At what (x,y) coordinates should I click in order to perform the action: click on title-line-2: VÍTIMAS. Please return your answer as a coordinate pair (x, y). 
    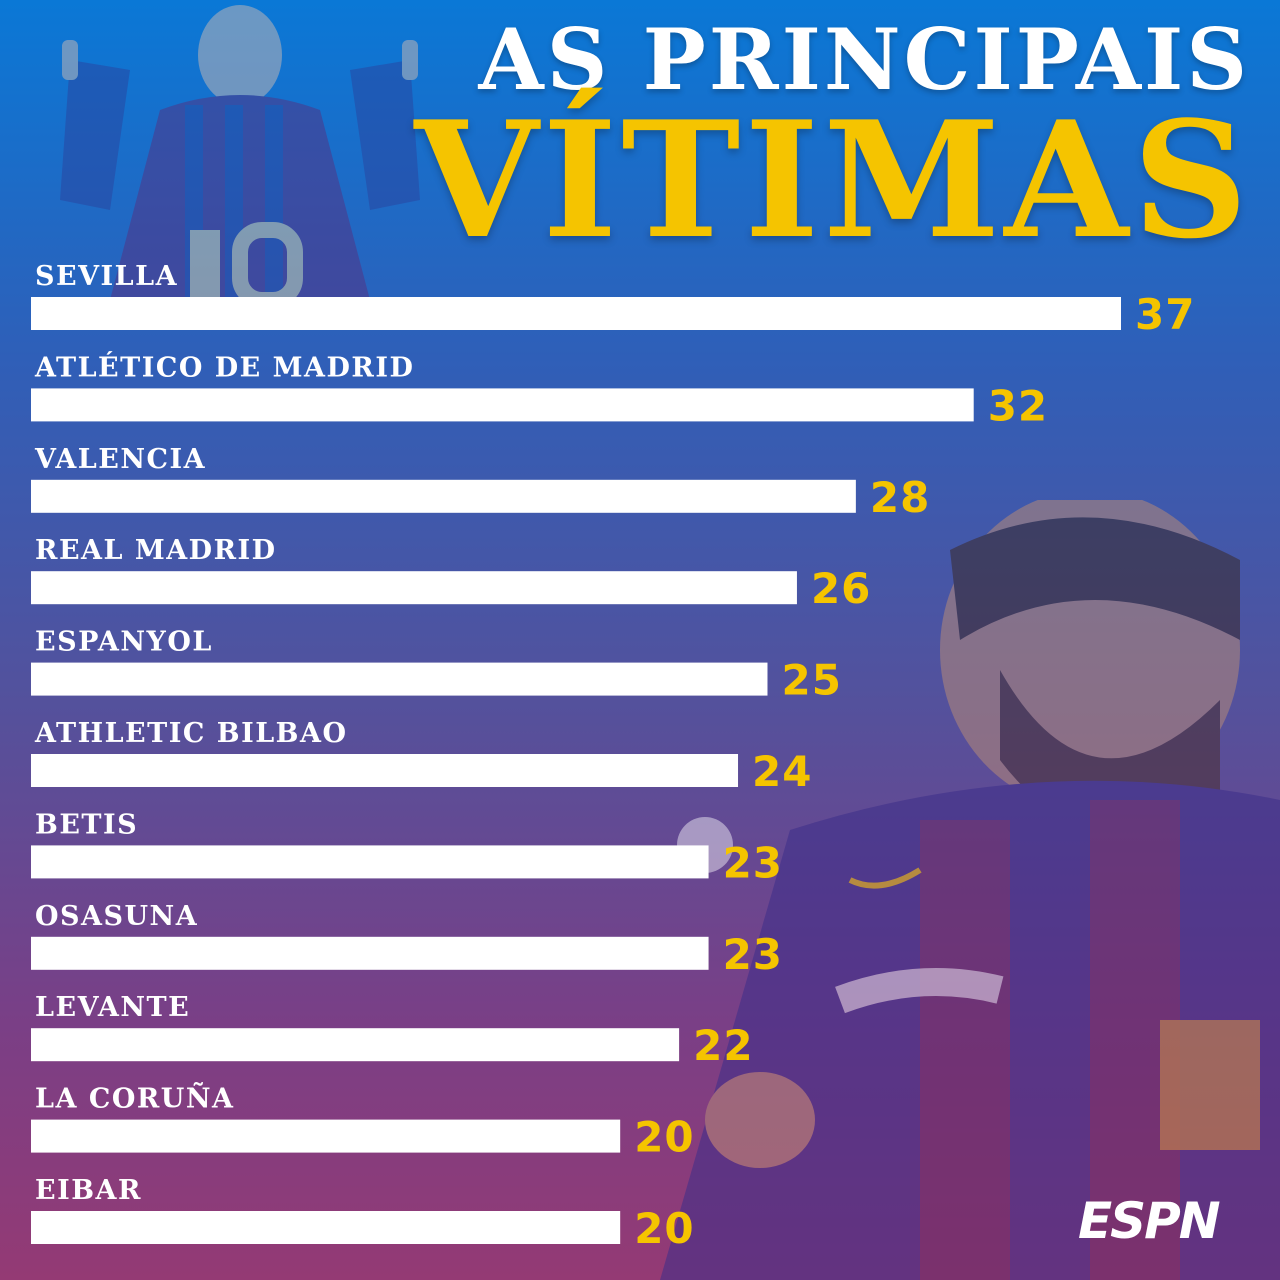
    Looking at the image, I should click on (833, 180).